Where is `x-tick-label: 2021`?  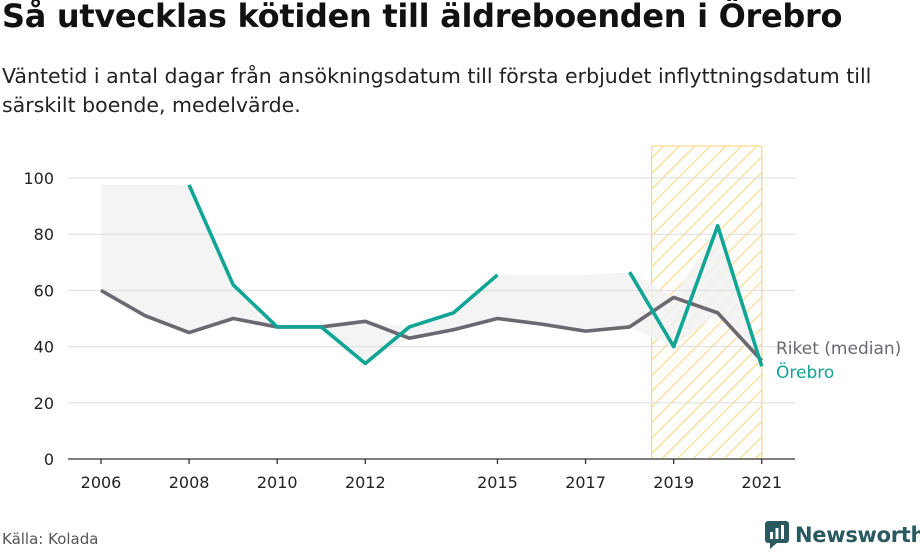
x-tick-label: 2021 is located at coordinates (761, 482).